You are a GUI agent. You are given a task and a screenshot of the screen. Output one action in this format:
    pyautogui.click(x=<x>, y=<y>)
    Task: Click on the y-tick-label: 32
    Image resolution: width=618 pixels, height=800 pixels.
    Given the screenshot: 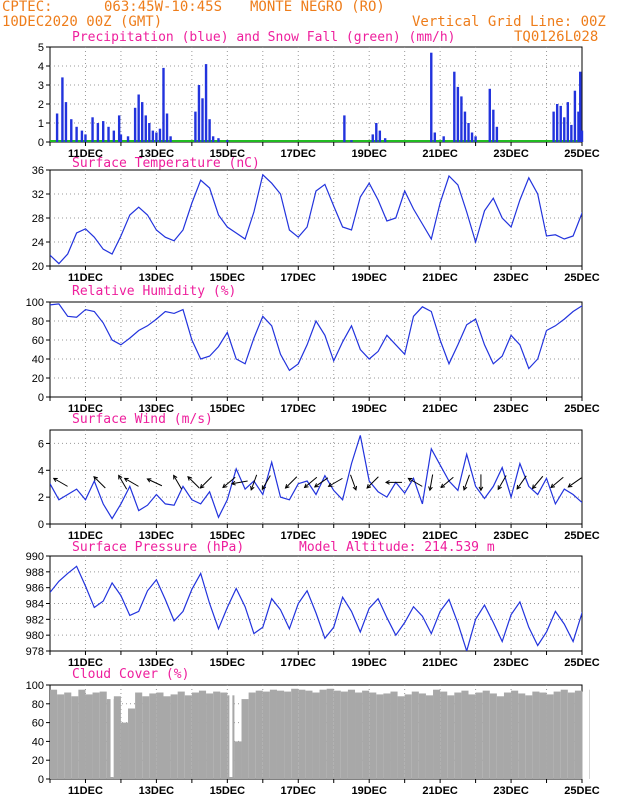 What is the action you would take?
    pyautogui.click(x=38, y=195)
    